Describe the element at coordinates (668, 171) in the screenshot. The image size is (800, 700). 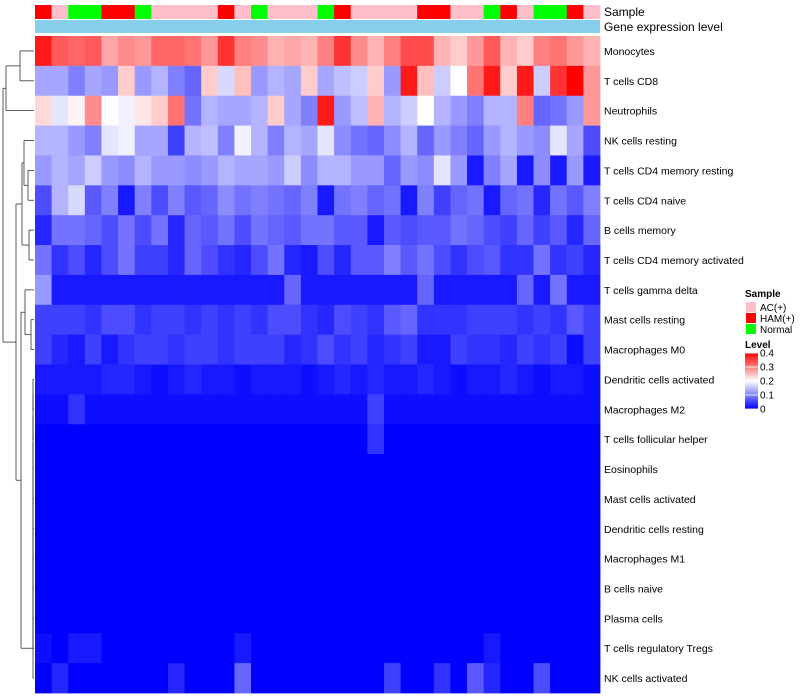
I see `row-label: T cells CD4 memory resting` at that location.